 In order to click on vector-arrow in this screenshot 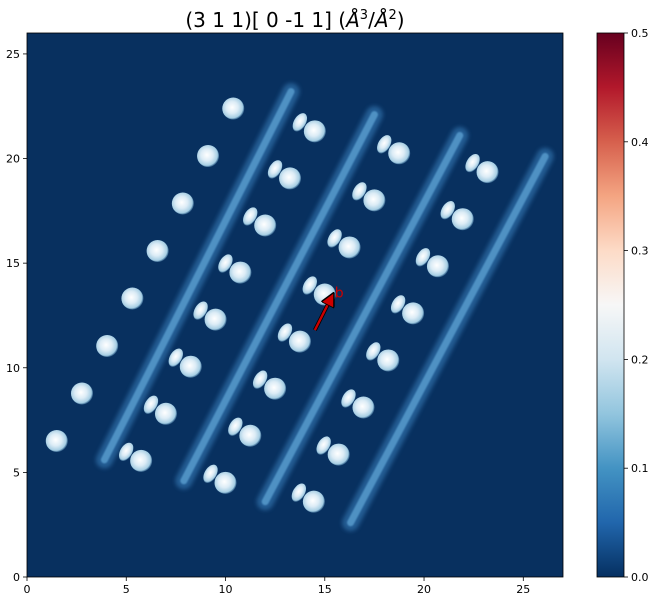, I will do `click(322, 315)`.